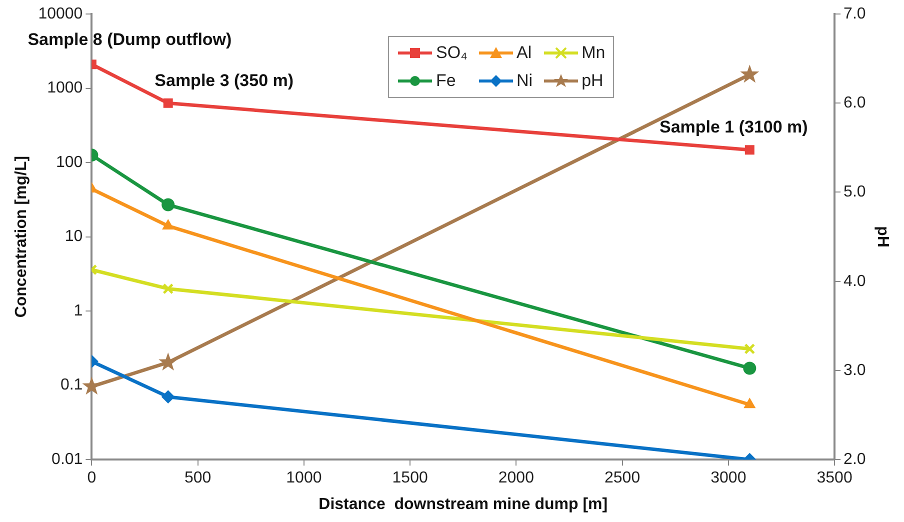 The image size is (904, 522). I want to click on x-tick-label: 0, so click(91, 478).